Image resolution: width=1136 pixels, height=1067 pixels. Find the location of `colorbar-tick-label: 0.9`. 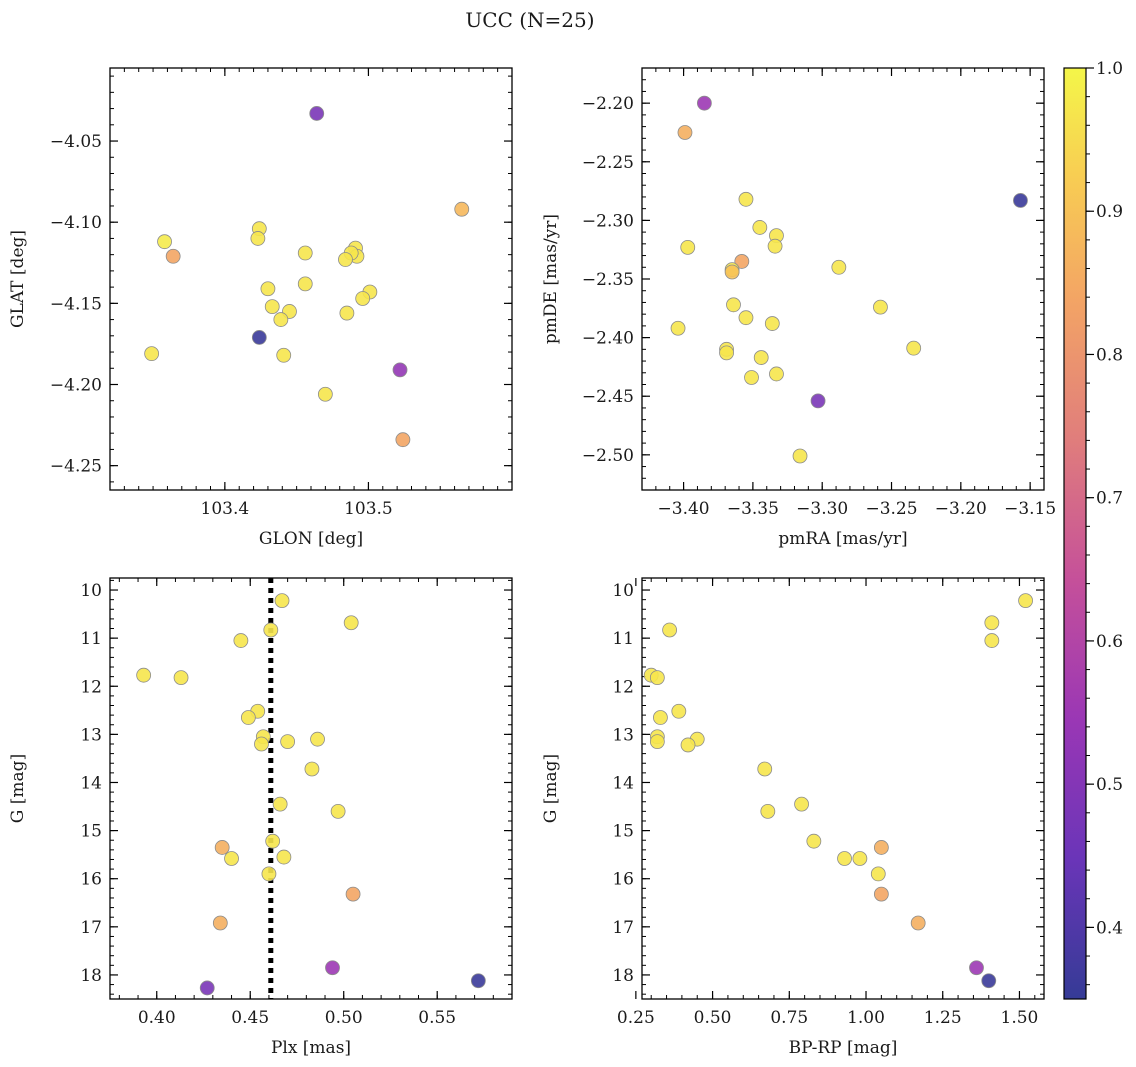

colorbar-tick-label: 0.9 is located at coordinates (1109, 212).